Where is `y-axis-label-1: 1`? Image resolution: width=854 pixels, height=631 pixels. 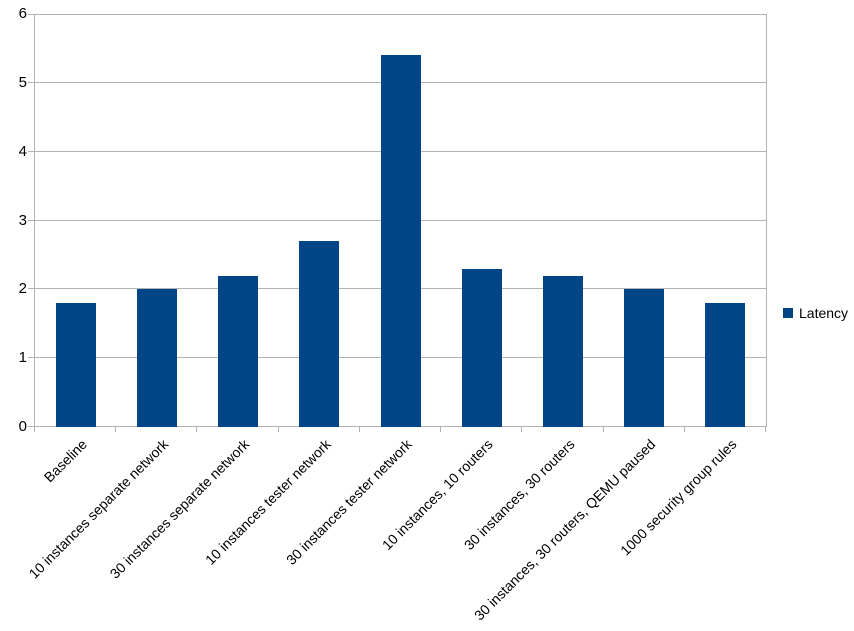
y-axis-label-1: 1 is located at coordinates (22, 358).